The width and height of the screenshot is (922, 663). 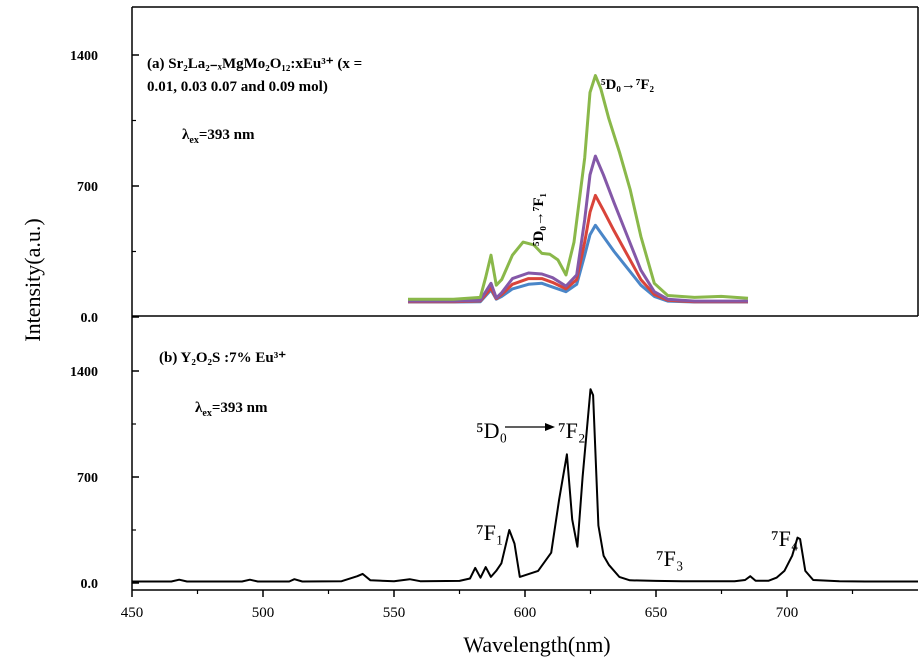 I want to click on panel-b-f2-annotation: ⁷F₂, so click(x=572, y=430).